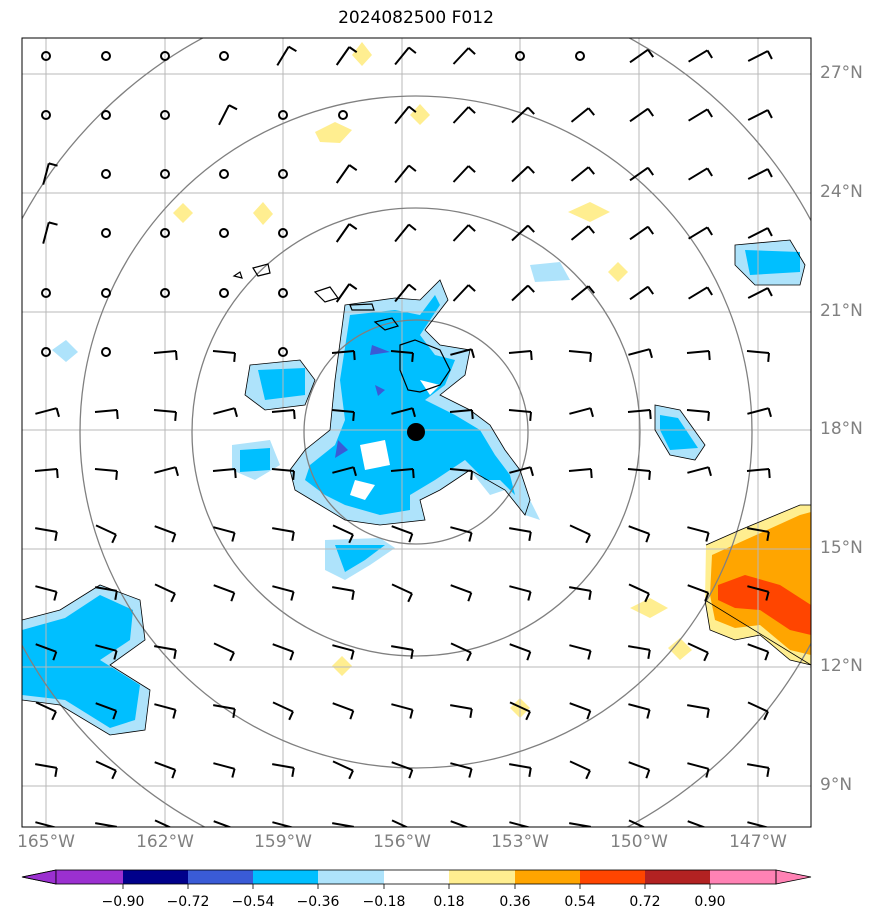  I want to click on lat-label-24n: 24°N, so click(841, 192).